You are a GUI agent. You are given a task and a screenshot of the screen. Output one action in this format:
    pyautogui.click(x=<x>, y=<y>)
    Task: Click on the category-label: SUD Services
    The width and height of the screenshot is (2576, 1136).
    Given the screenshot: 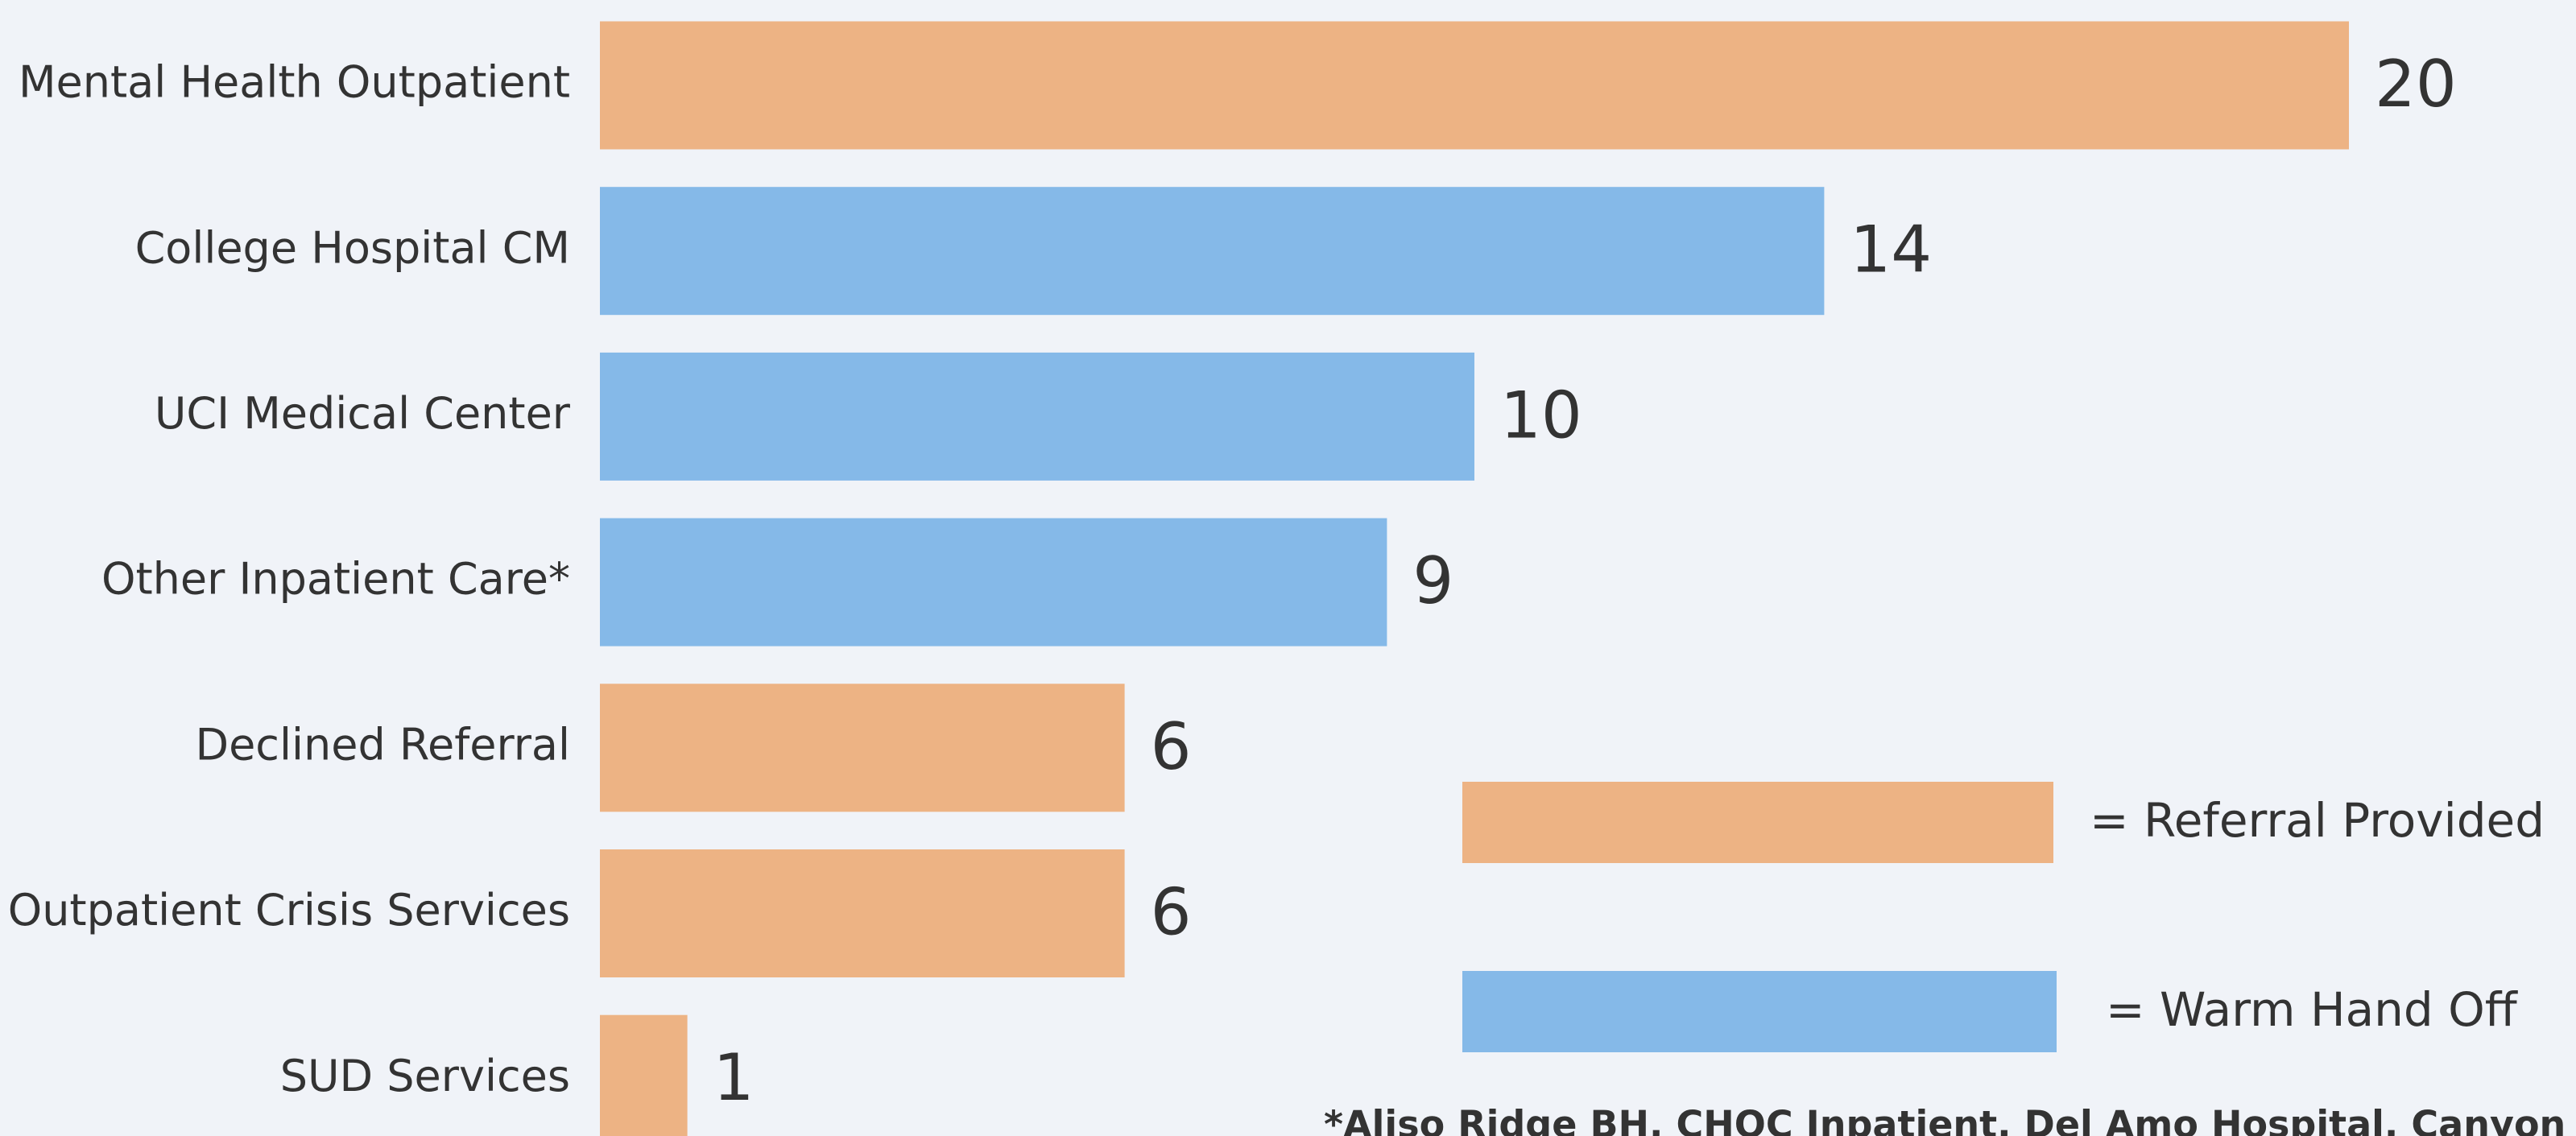 What is the action you would take?
    pyautogui.click(x=425, y=1076)
    